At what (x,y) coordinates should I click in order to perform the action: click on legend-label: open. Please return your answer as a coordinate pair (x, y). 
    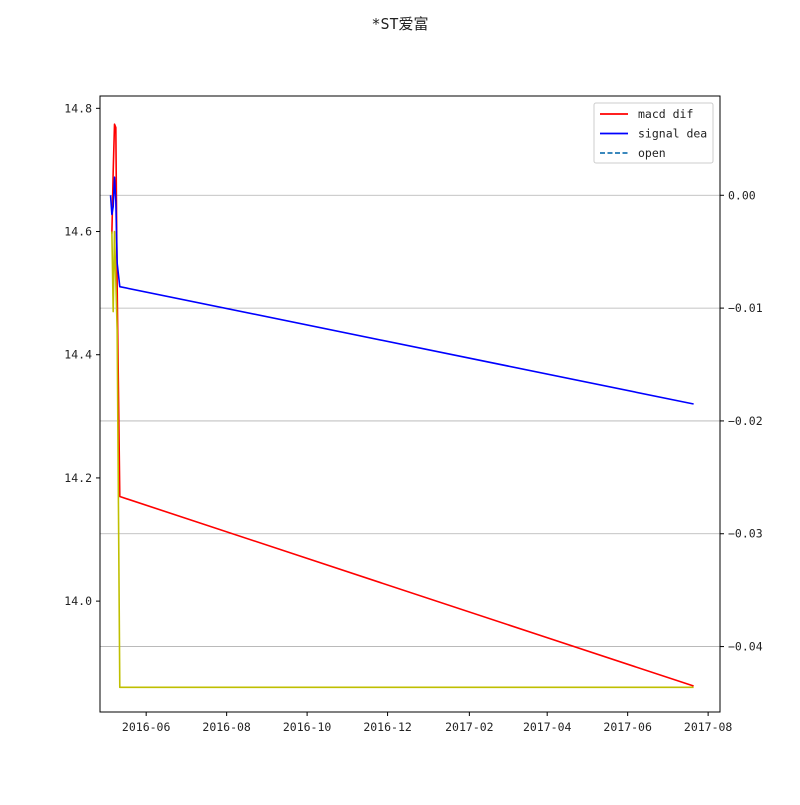
    Looking at the image, I should click on (652, 153).